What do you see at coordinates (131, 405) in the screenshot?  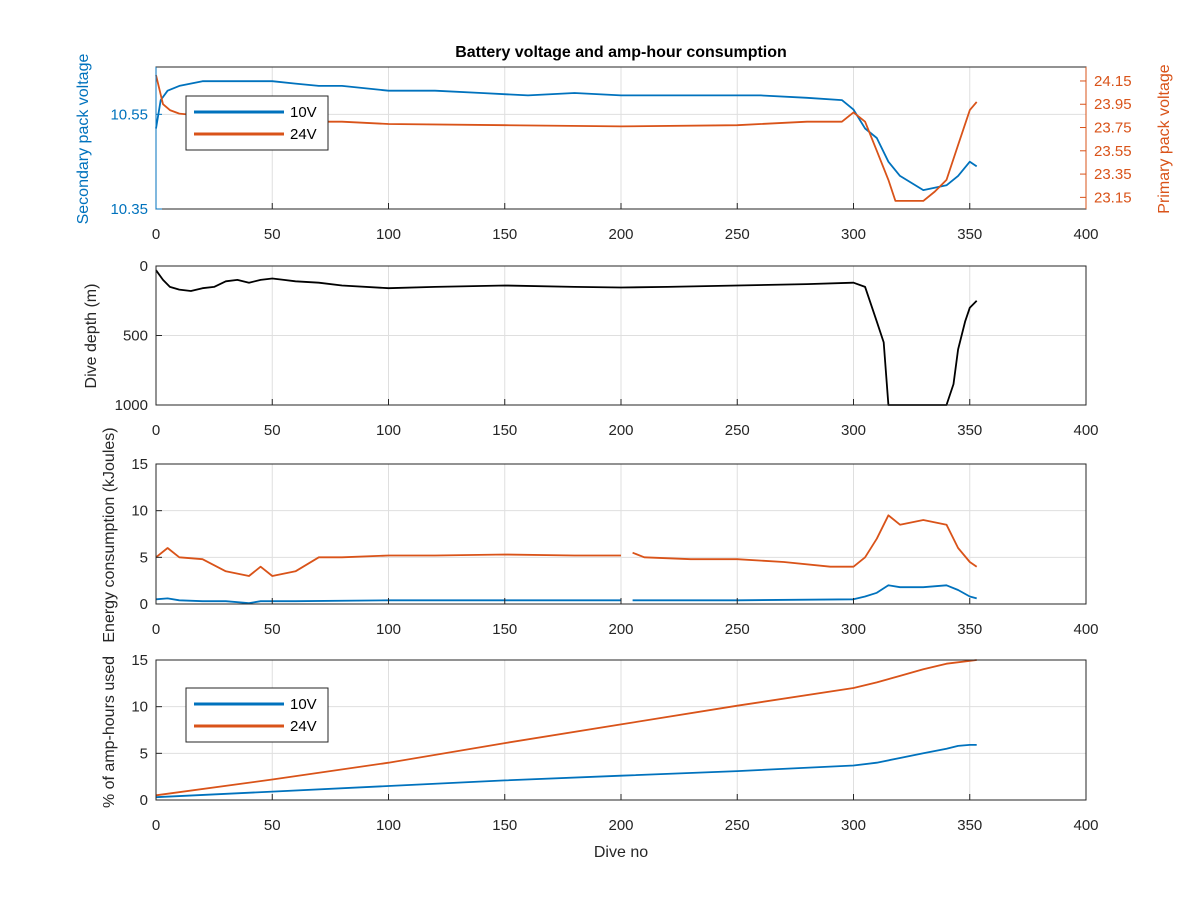 I see `y-tick-label: 1000` at bounding box center [131, 405].